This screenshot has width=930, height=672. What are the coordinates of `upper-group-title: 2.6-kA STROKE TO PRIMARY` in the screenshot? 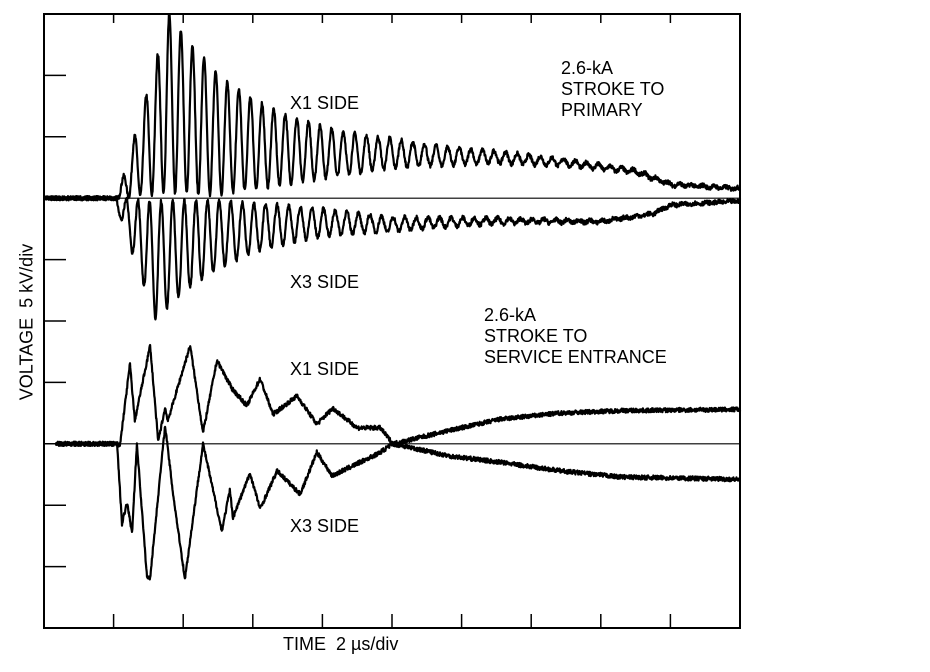 It's located at (612, 89).